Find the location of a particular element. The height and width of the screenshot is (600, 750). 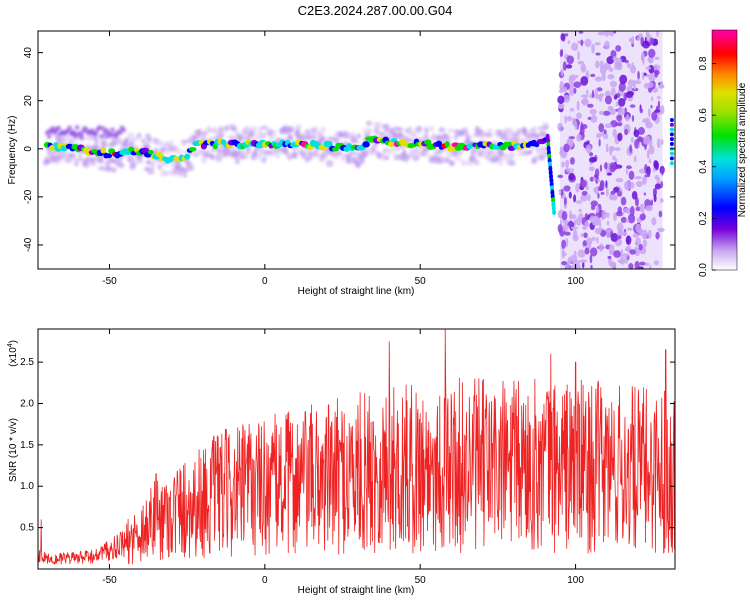

snr-y-tick-label: 2.0 is located at coordinates (27, 403).